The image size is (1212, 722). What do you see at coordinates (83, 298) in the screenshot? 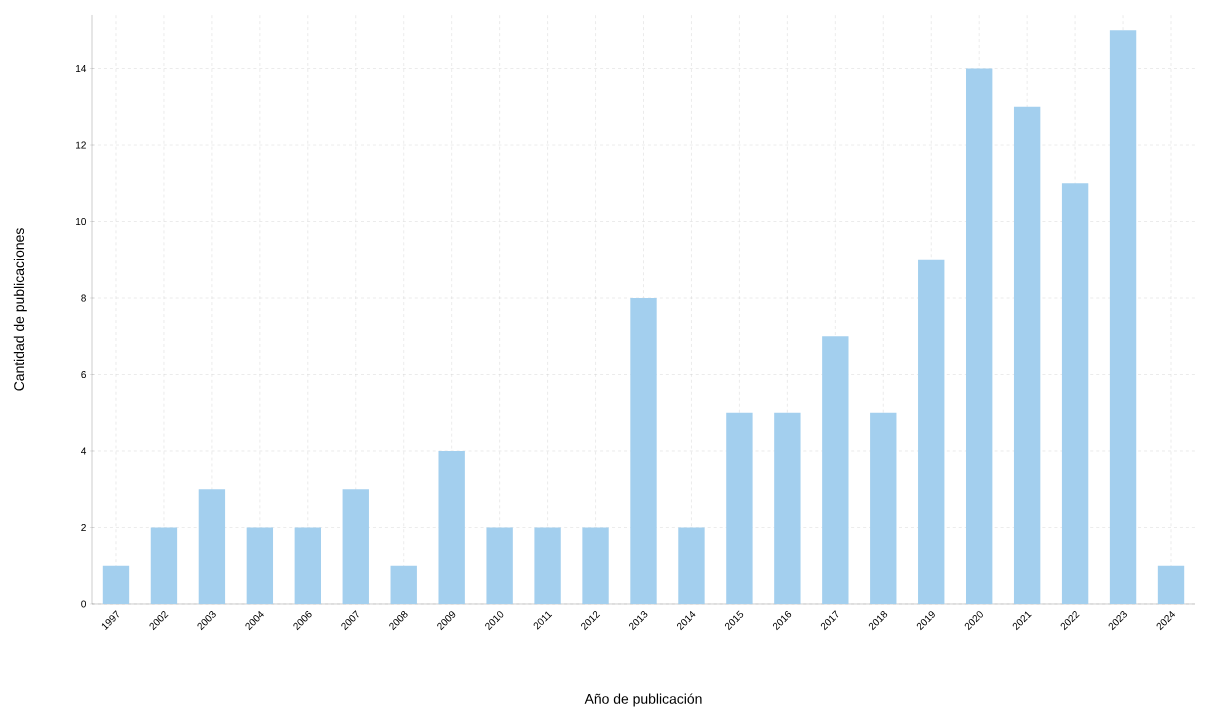
I see `y-tick-label: 8` at bounding box center [83, 298].